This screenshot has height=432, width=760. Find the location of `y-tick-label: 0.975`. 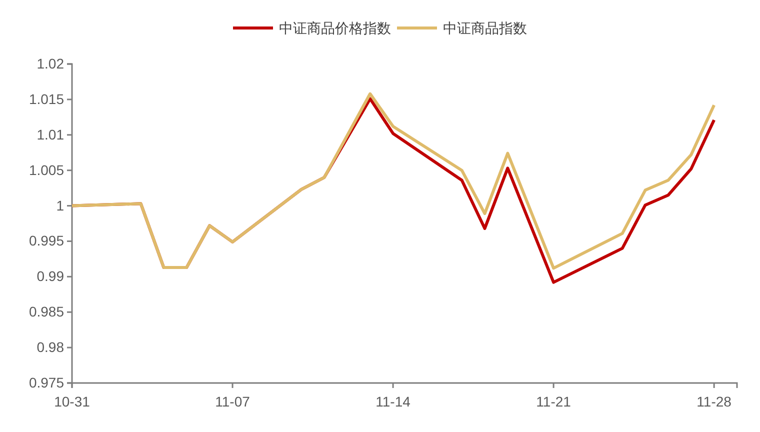

y-tick-label: 0.975 is located at coordinates (46, 382).